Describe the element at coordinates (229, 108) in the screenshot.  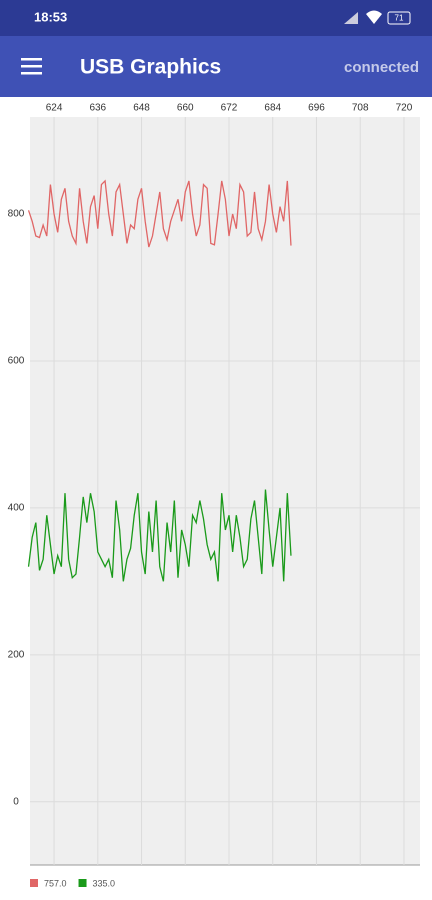
I see `x-tick-label: 672` at that location.